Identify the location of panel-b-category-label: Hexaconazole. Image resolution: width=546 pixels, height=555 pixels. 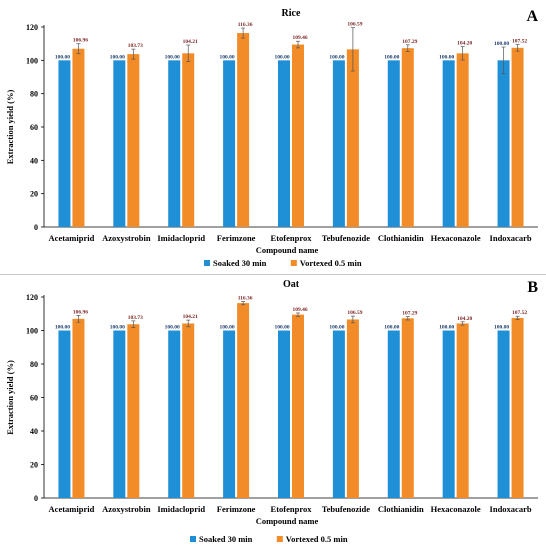
(456, 509).